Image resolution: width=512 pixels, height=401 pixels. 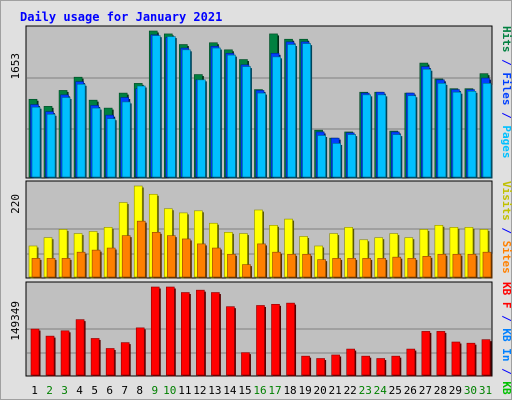 What do you see at coordinates (506, 231) in the screenshot?
I see `legend-middle-part-1: /` at bounding box center [506, 231].